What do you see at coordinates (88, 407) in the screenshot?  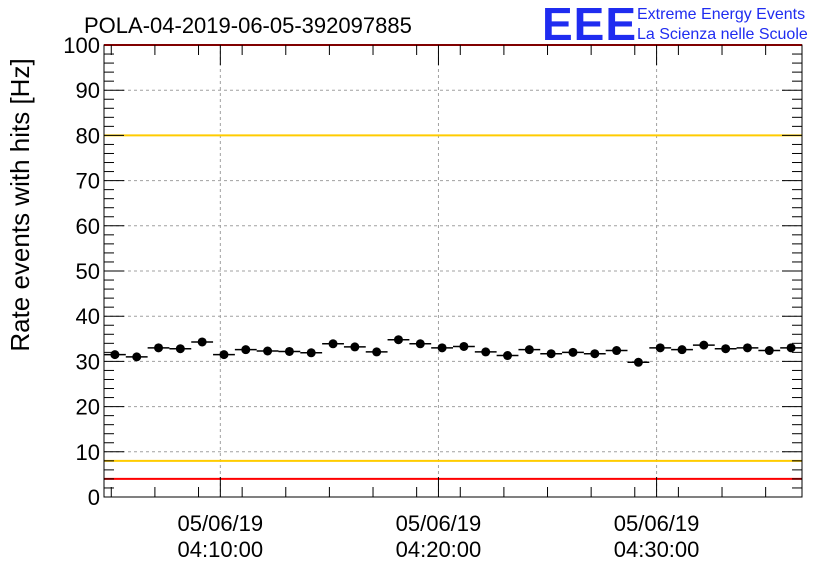 I see `y-tick-label: 20` at bounding box center [88, 407].